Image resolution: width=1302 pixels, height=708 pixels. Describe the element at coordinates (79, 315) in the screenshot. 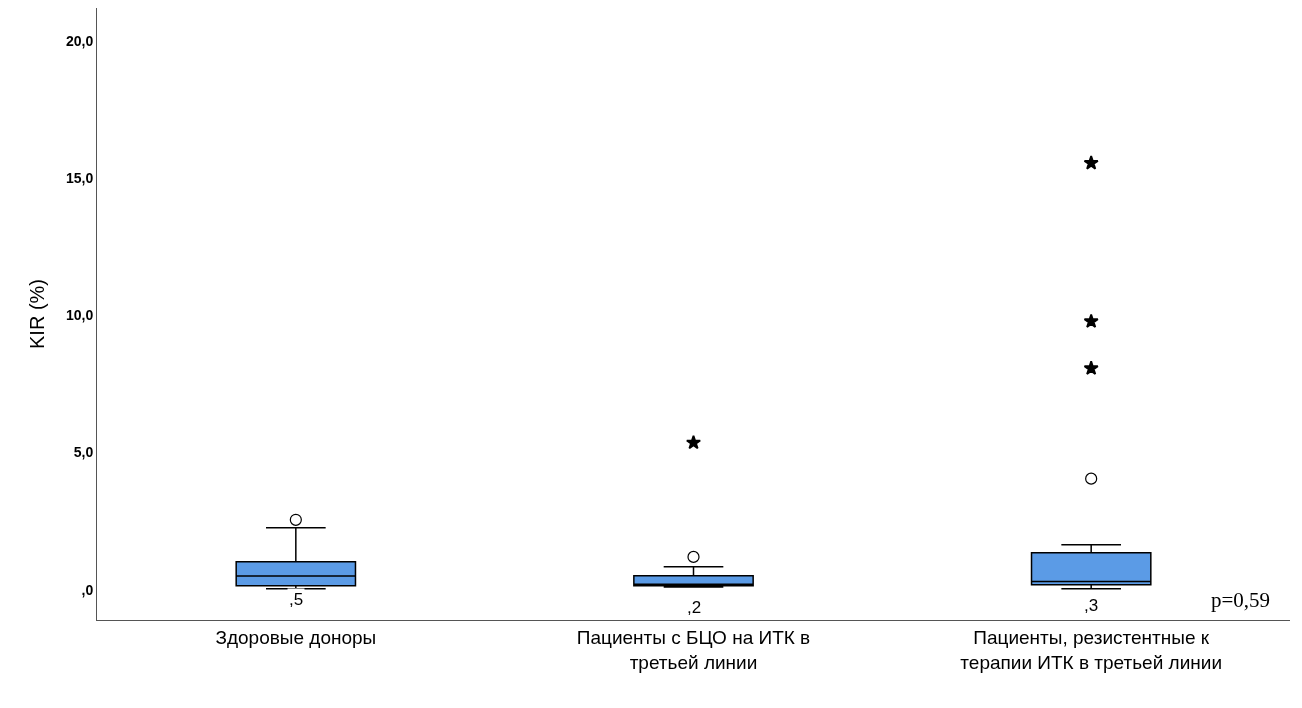

I see `y-tick-label: 10,0` at that location.